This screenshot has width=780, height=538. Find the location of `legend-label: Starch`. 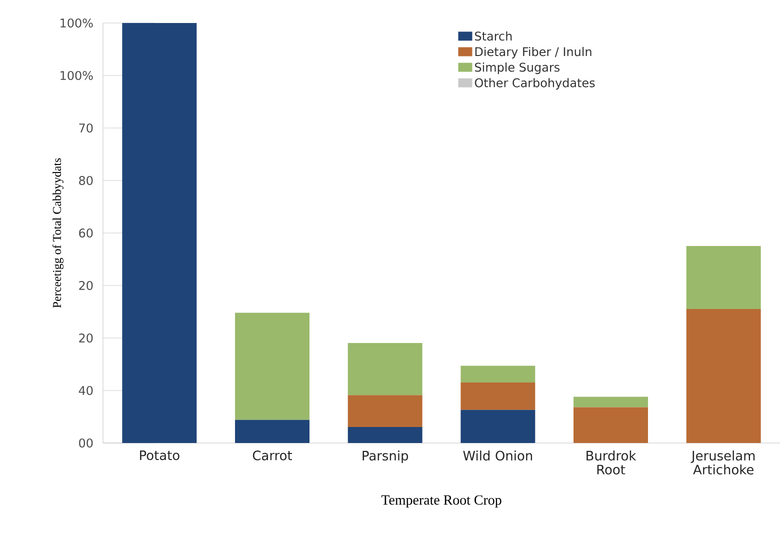

legend-label: Starch is located at coordinates (493, 36).